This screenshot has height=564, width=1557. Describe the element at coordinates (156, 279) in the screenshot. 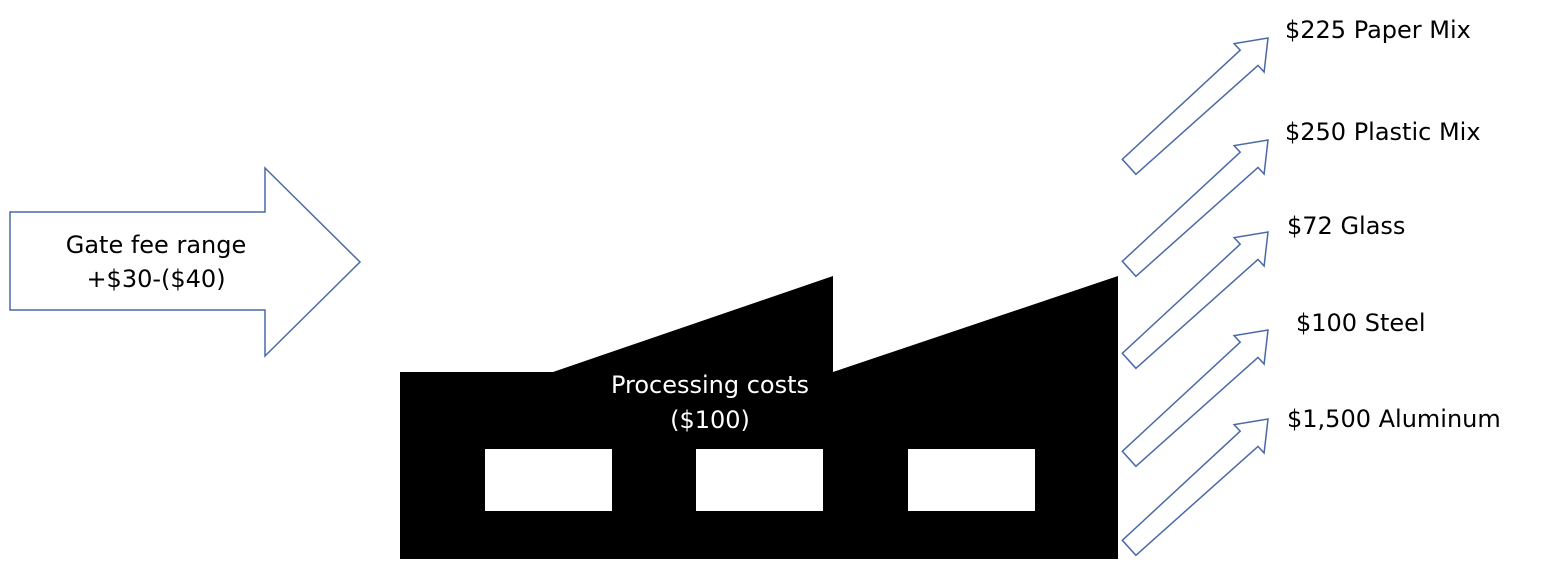

I see `gate-fee-line2: +$30-($40)` at that location.